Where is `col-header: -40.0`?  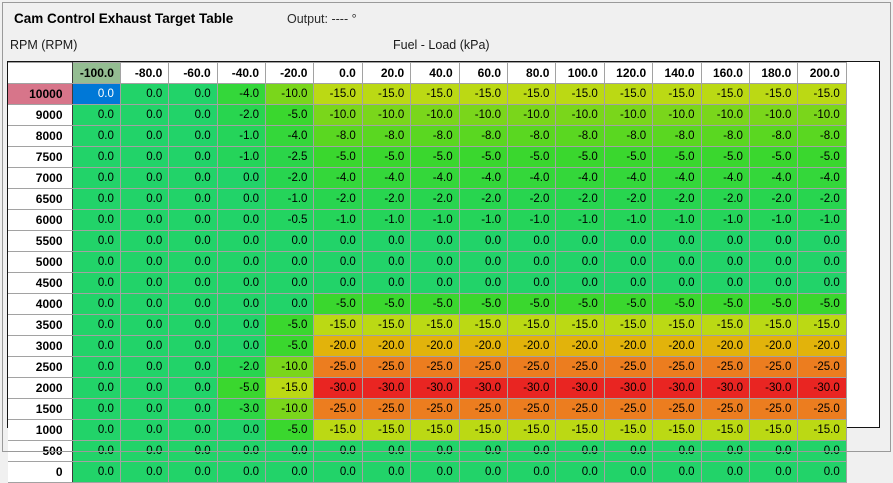
col-header: -40.0 is located at coordinates (241, 73).